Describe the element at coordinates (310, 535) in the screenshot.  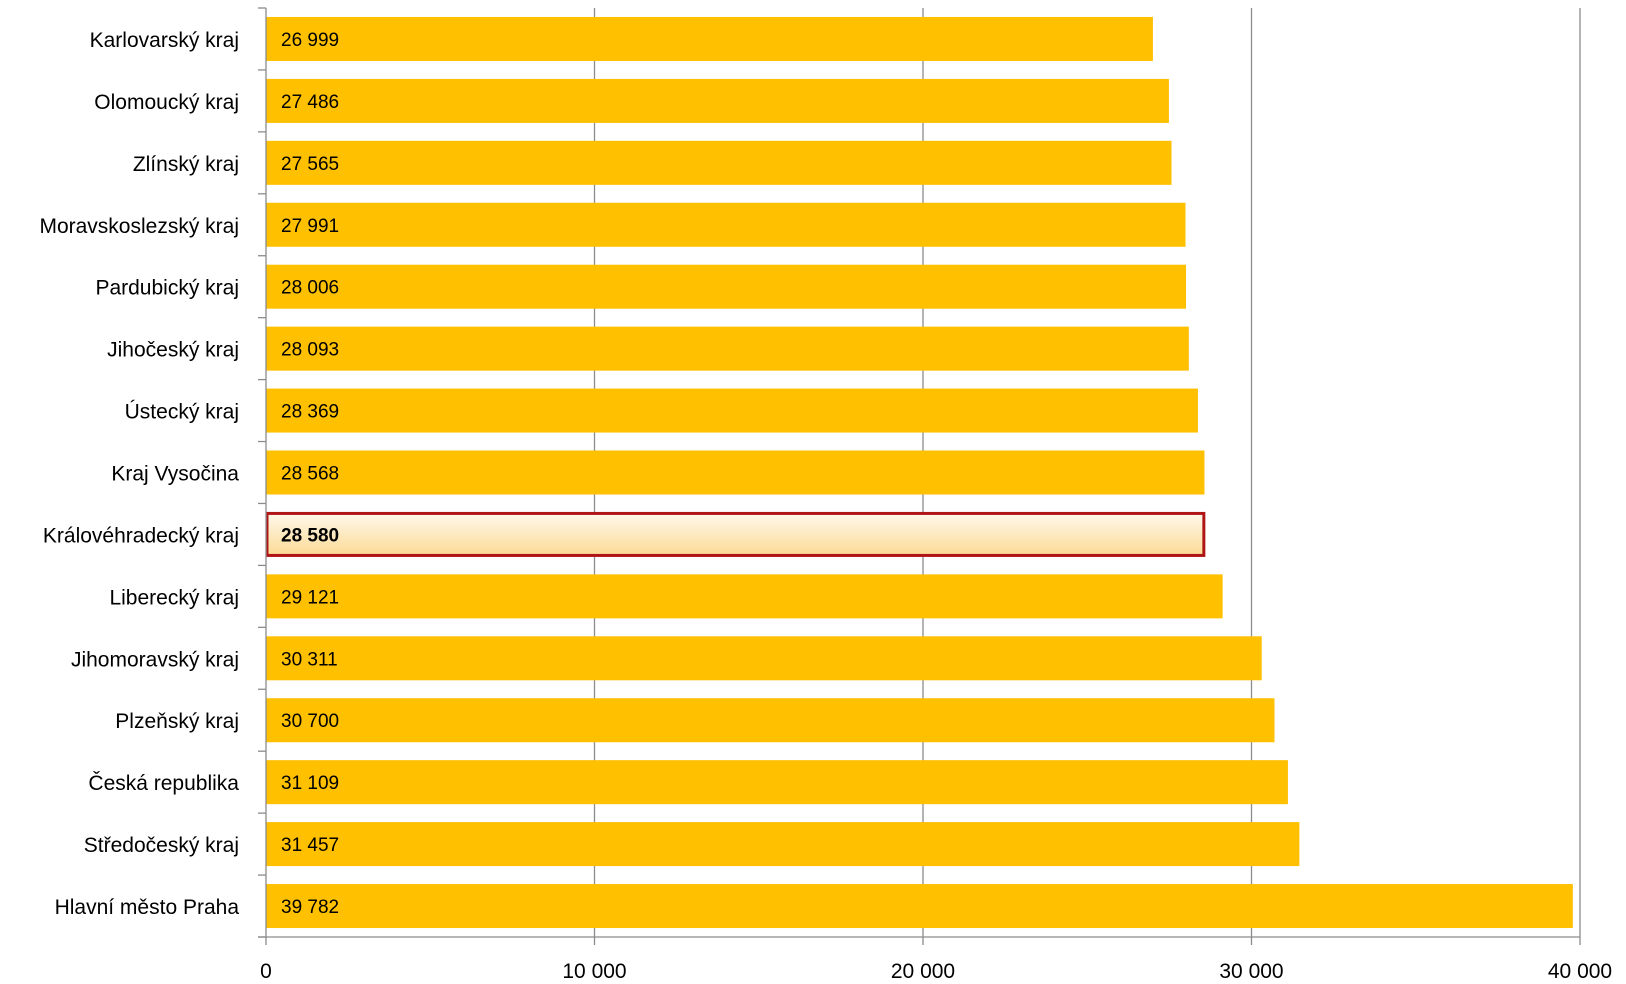
I see `data-label: 28 580` at that location.